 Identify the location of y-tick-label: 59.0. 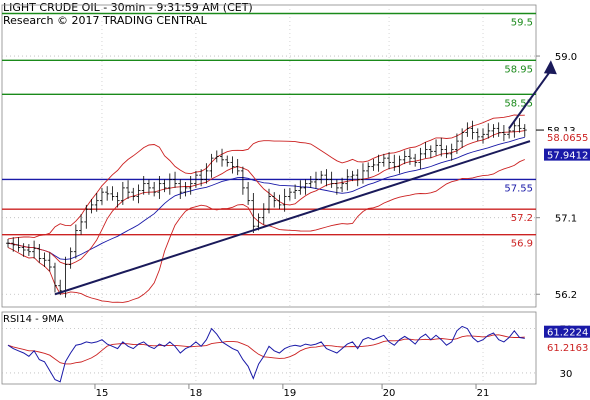
(566, 57).